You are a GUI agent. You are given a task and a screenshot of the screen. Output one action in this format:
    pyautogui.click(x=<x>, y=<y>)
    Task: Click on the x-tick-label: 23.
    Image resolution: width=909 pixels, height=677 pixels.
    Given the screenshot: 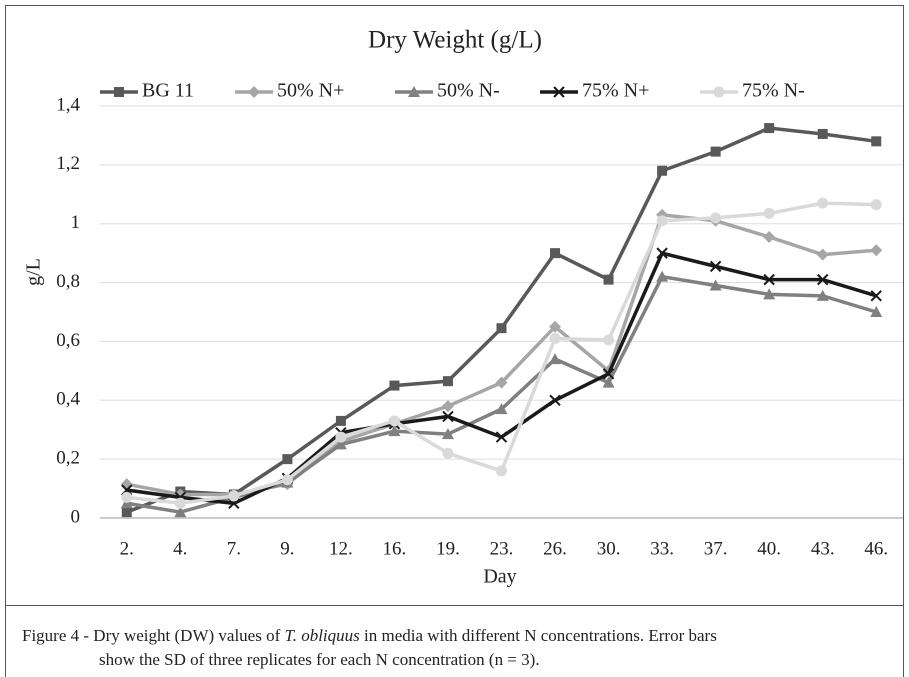 What is the action you would take?
    pyautogui.click(x=502, y=548)
    